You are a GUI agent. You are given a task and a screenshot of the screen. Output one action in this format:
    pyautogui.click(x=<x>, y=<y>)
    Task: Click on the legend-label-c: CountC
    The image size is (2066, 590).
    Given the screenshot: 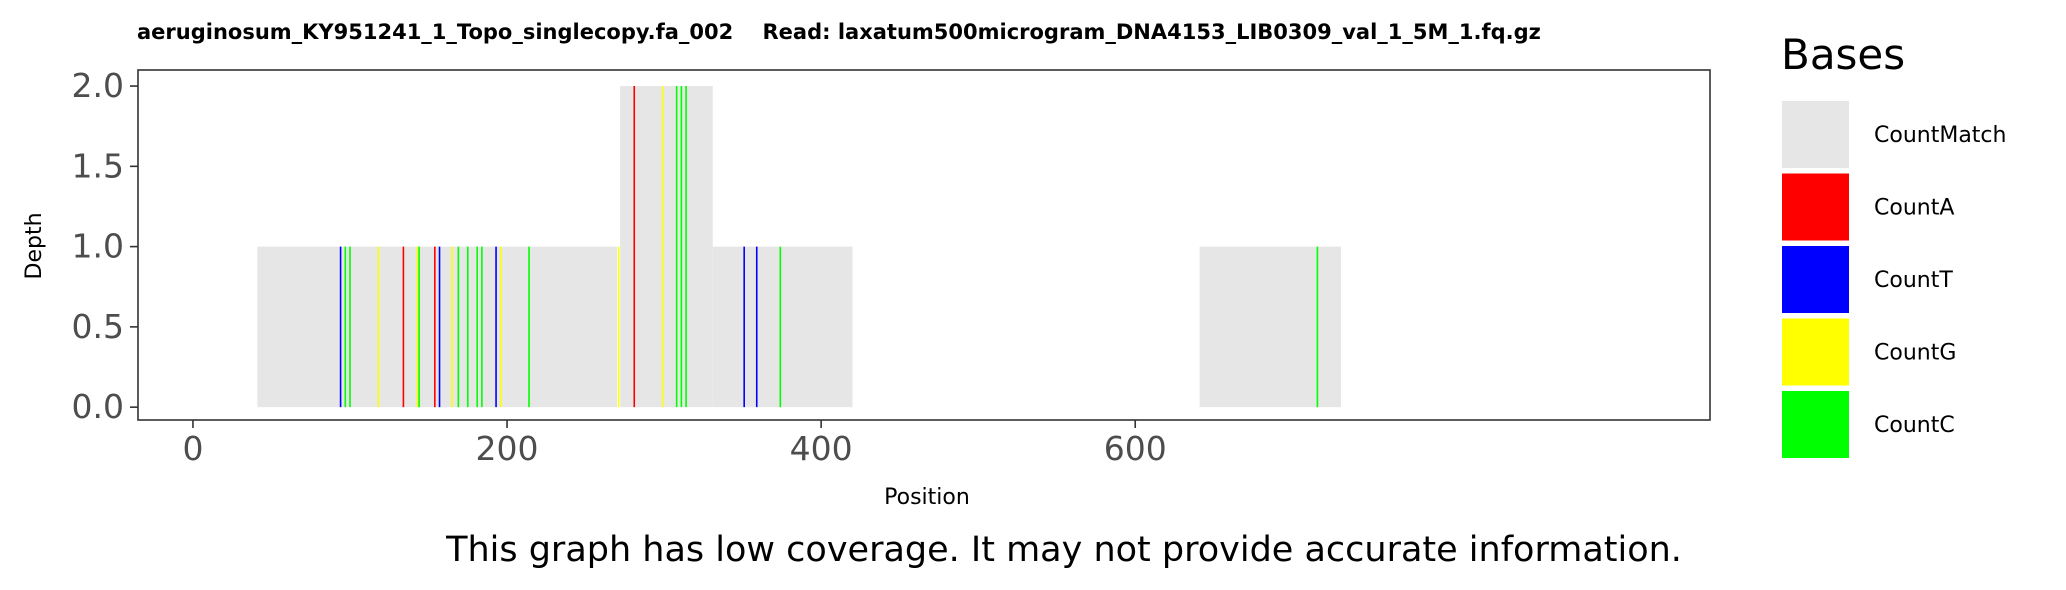 What is the action you would take?
    pyautogui.click(x=1914, y=425)
    